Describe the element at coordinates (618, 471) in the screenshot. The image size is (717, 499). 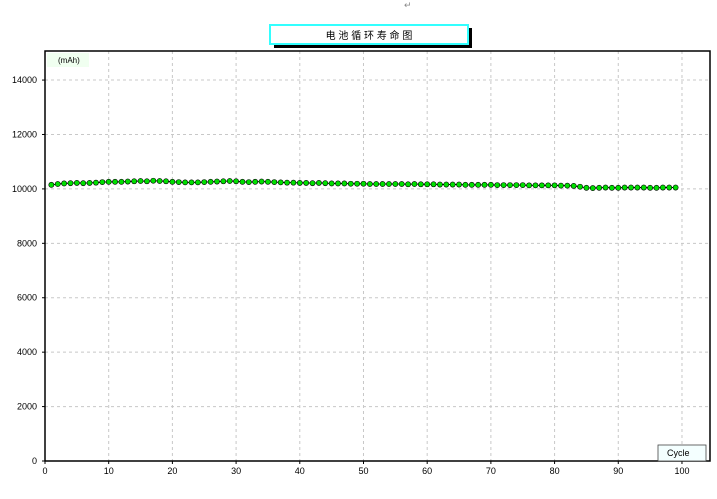
I see `x-tick-label: 90` at that location.